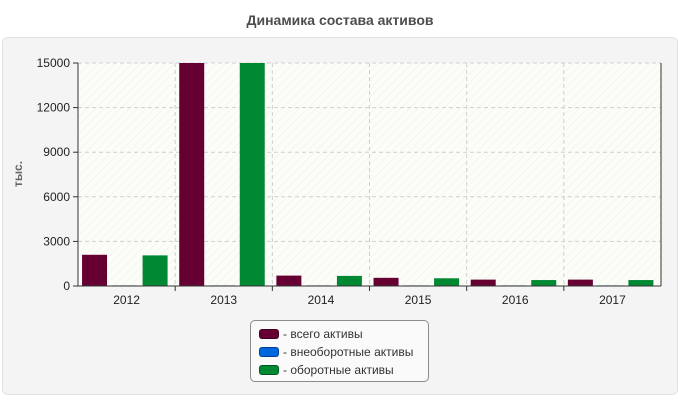 The image size is (680, 400). What do you see at coordinates (418, 300) in the screenshot?
I see `x-tick-label: 2015` at bounding box center [418, 300].